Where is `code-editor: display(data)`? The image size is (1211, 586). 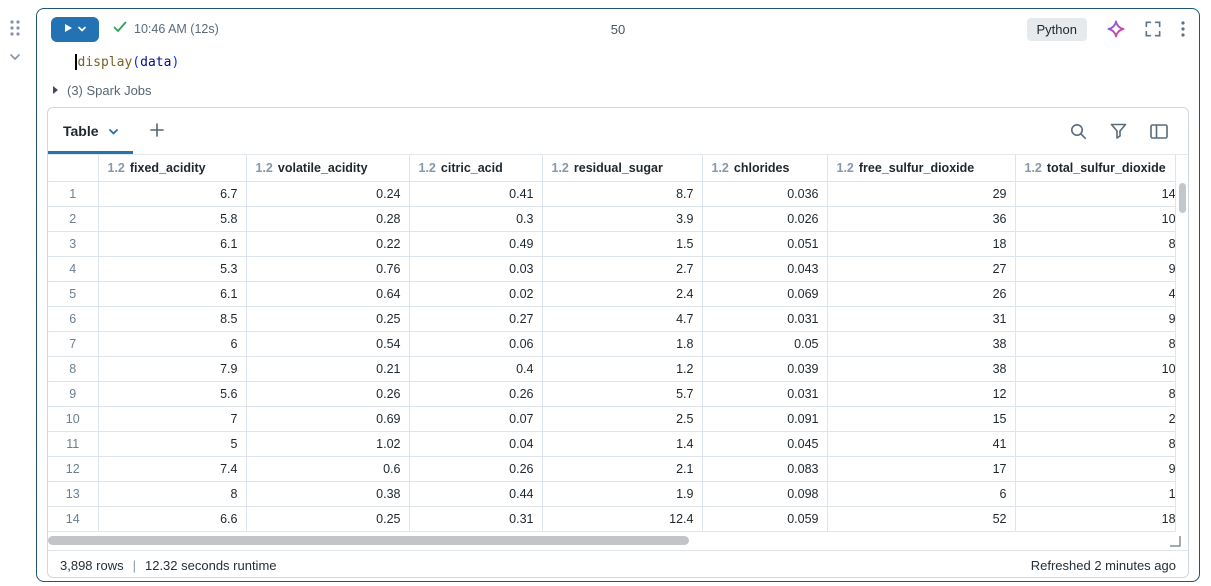
code-editor: display(data) is located at coordinates (618, 62).